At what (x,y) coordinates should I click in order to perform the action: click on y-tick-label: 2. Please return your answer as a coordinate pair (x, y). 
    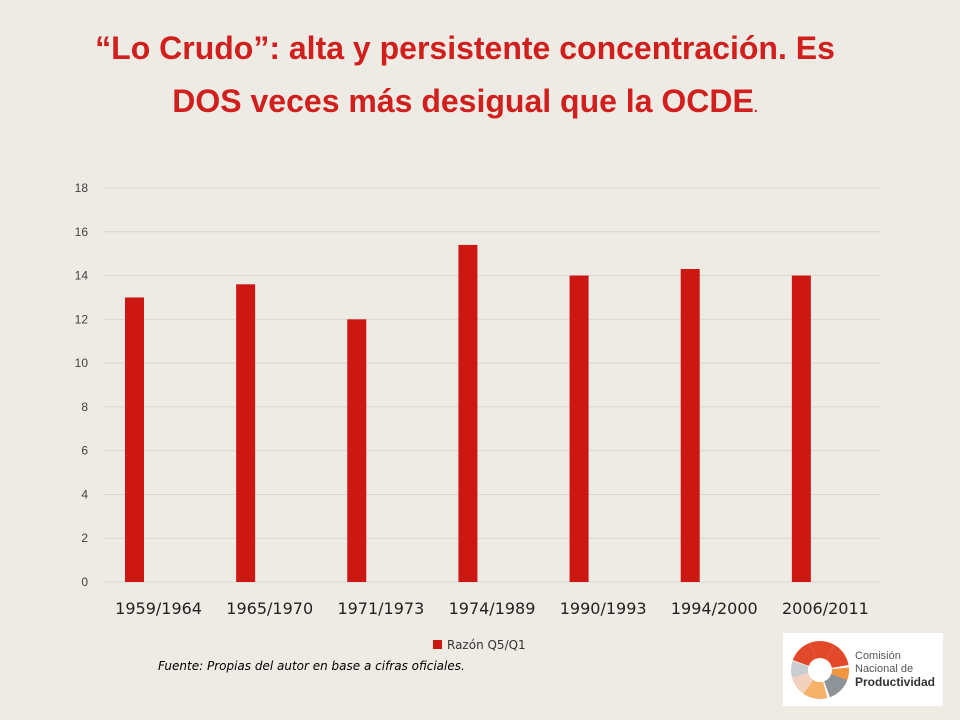
    Looking at the image, I should click on (84, 538).